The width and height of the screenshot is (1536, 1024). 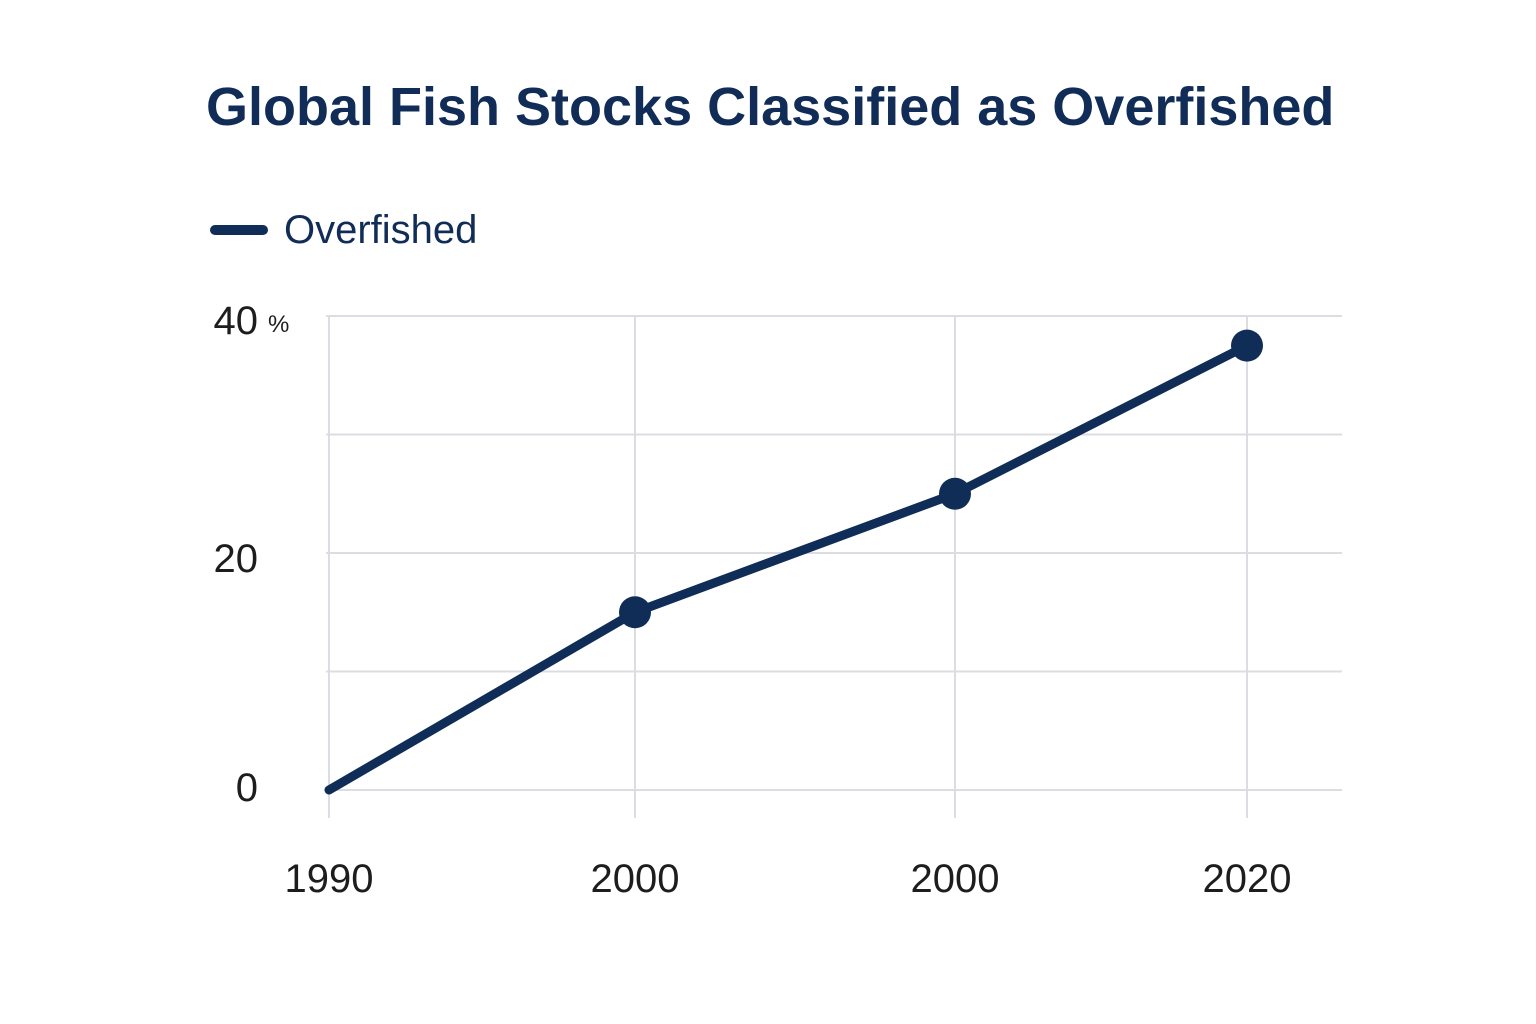 I want to click on legend-label: Overfished, so click(x=381, y=229).